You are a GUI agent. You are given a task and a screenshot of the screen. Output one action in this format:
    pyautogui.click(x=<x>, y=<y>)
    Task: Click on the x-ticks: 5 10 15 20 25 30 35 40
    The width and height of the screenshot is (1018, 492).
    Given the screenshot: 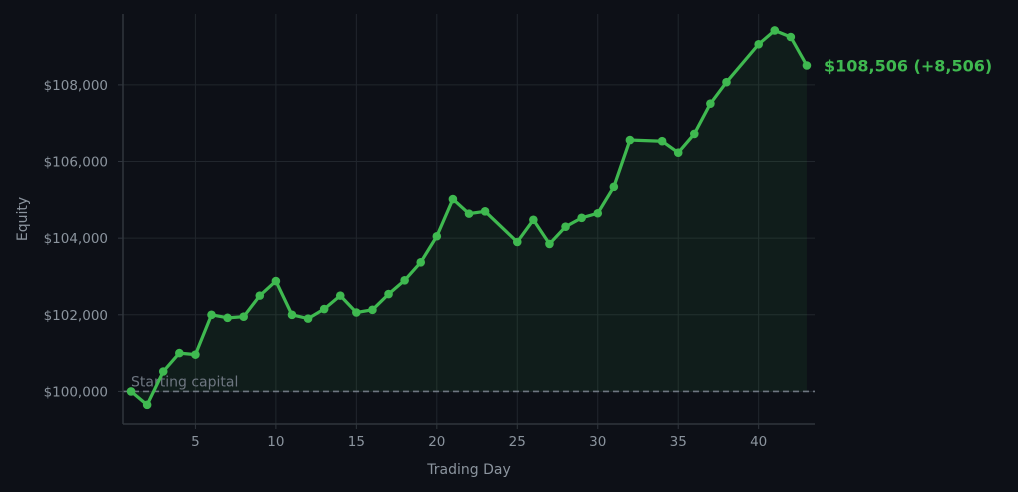 What is the action you would take?
    pyautogui.click(x=479, y=437)
    